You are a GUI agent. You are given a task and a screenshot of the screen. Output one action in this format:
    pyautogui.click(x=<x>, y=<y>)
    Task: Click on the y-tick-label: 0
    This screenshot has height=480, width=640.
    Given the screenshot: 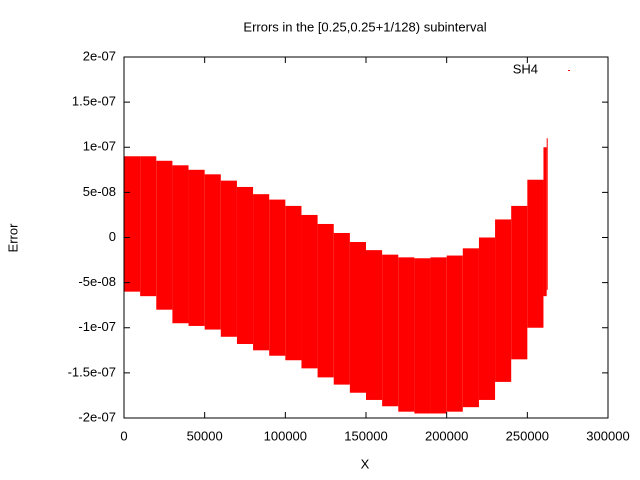 What is the action you would take?
    pyautogui.click(x=112, y=236)
    